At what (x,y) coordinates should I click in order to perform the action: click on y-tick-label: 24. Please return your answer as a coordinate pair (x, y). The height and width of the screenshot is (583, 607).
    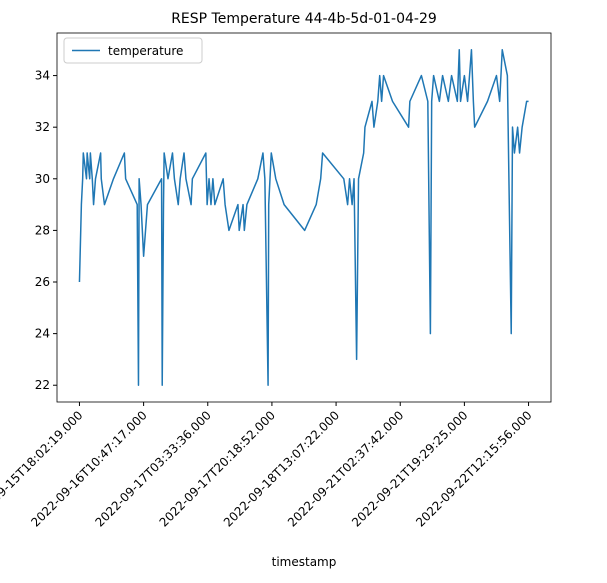
    Looking at the image, I should click on (42, 334).